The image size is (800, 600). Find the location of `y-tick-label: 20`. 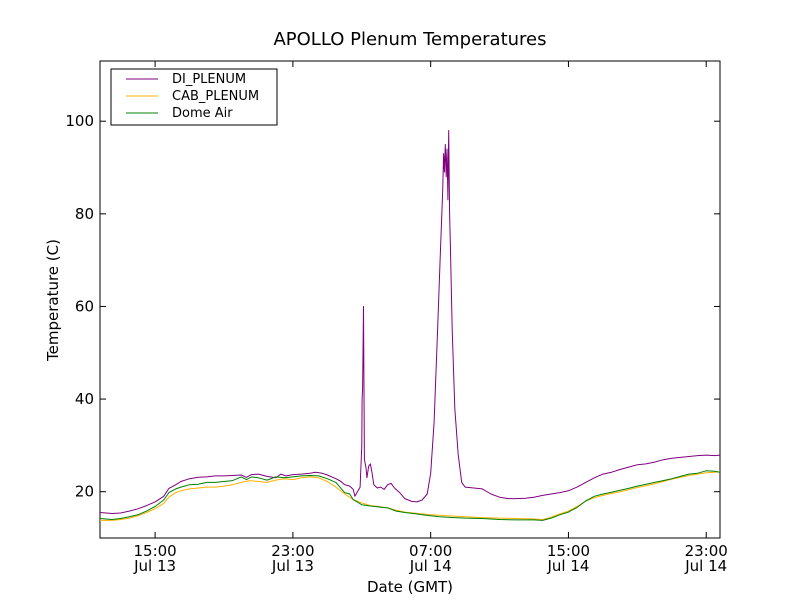

y-tick-label: 20 is located at coordinates (84, 492).